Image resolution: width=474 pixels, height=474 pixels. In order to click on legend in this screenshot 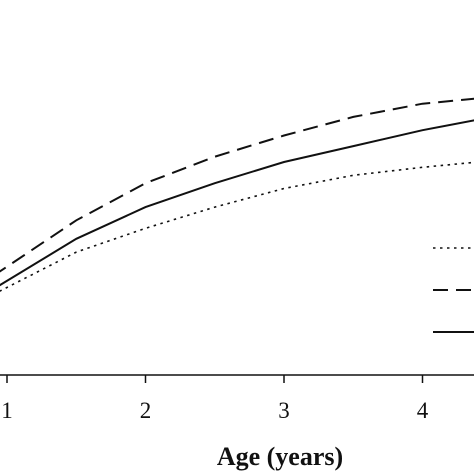, I will do `click(453, 290)`.